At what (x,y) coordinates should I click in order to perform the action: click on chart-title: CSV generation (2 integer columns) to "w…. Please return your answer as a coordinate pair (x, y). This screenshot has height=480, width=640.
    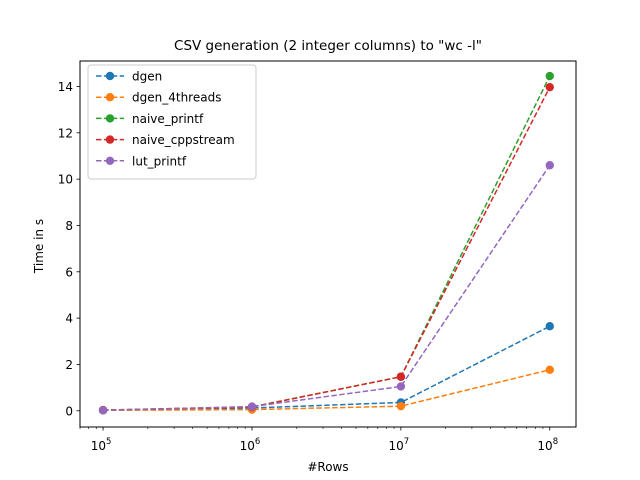
    Looking at the image, I should click on (328, 46).